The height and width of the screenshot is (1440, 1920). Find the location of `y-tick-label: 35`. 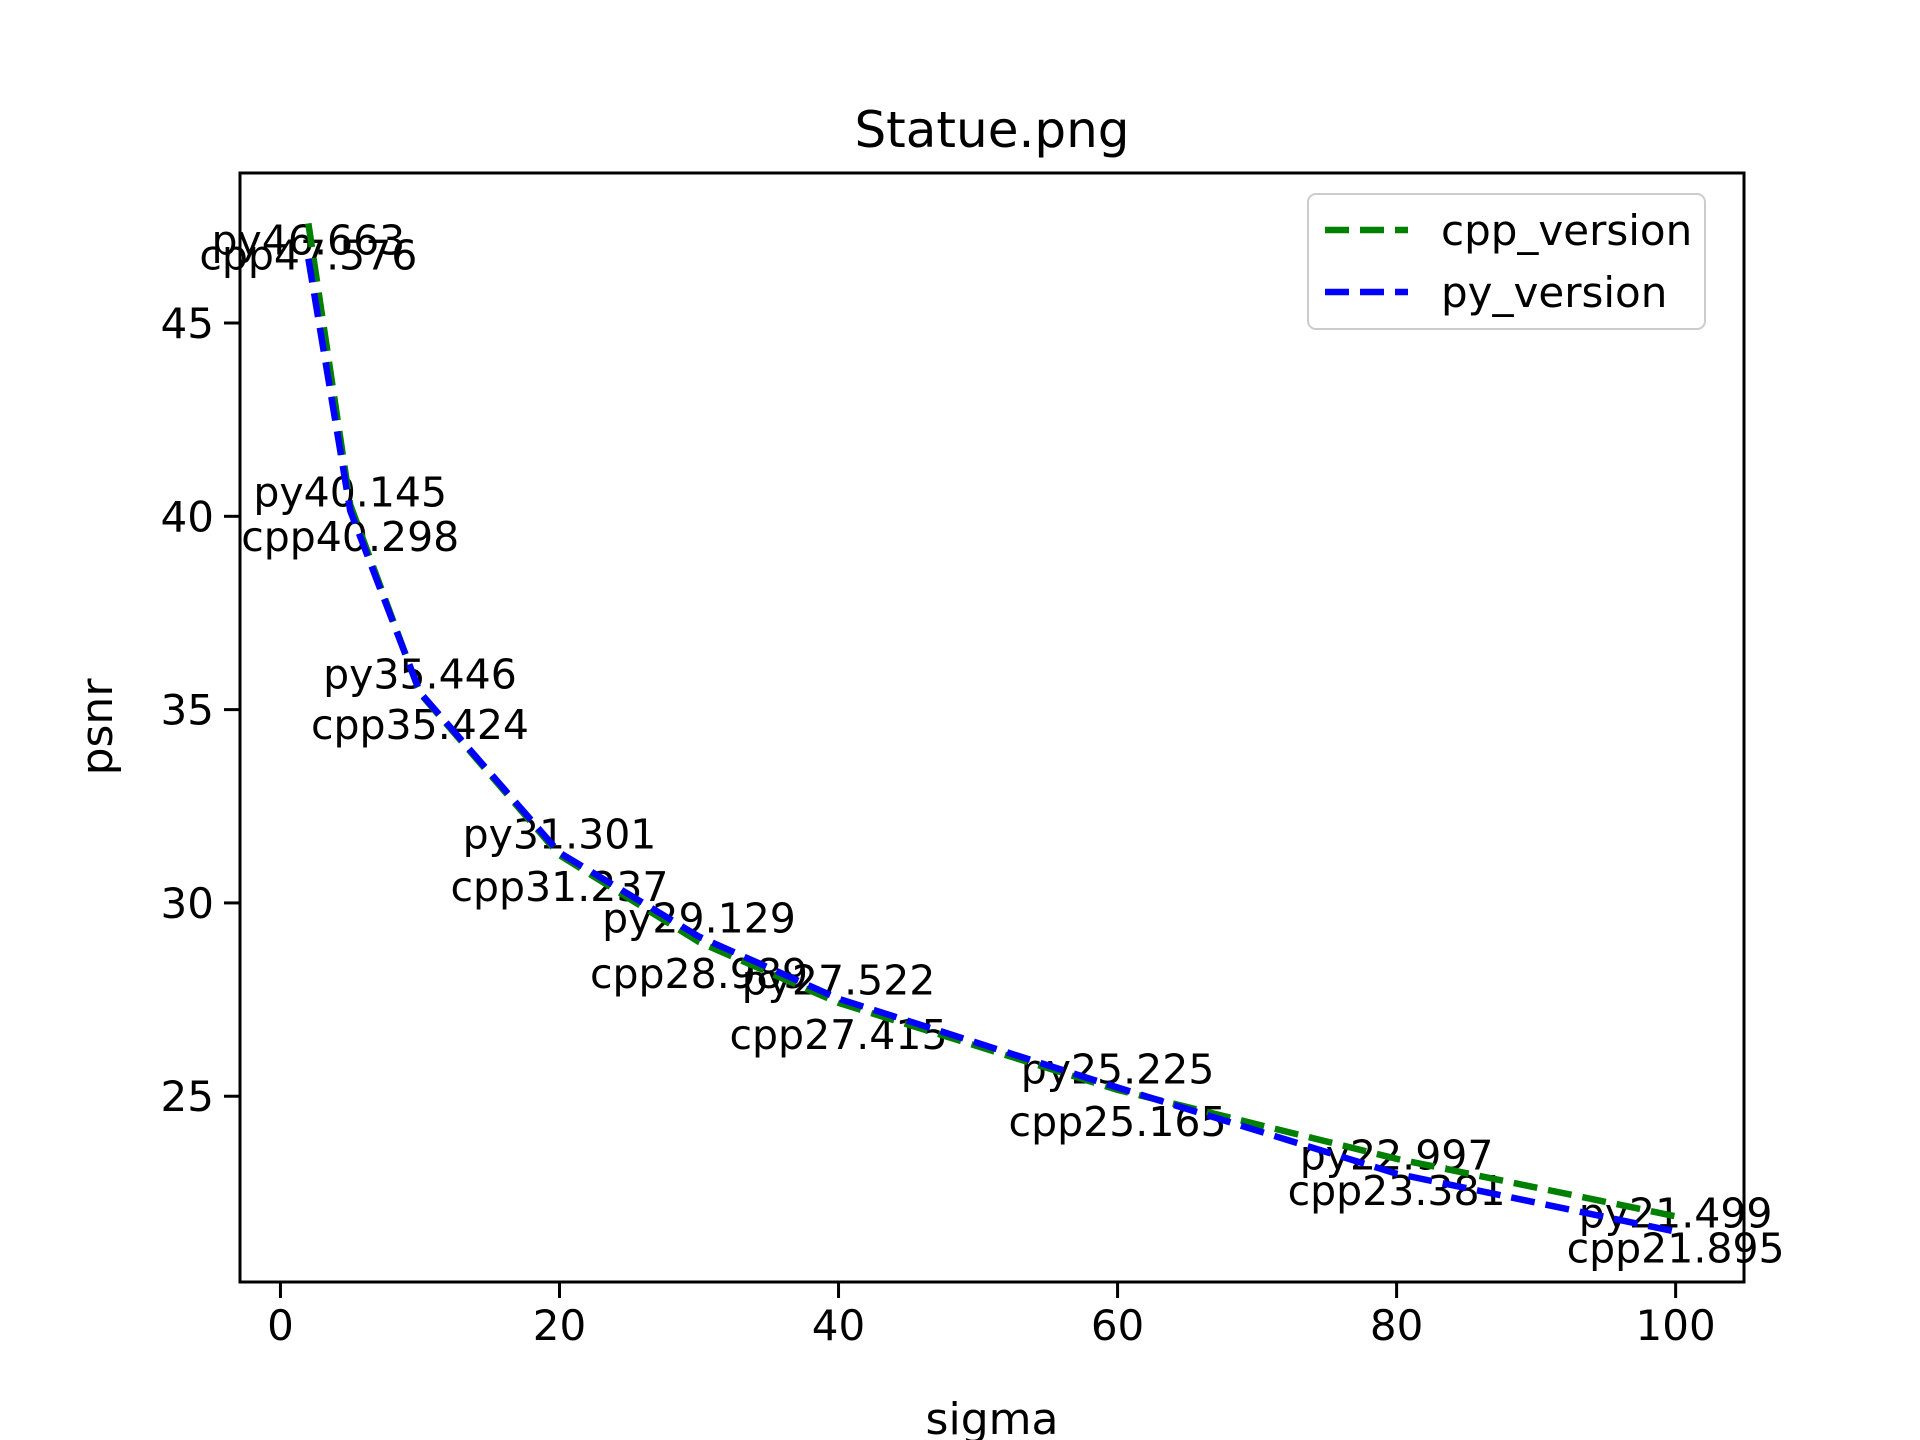

y-tick-label: 35 is located at coordinates (187, 710).